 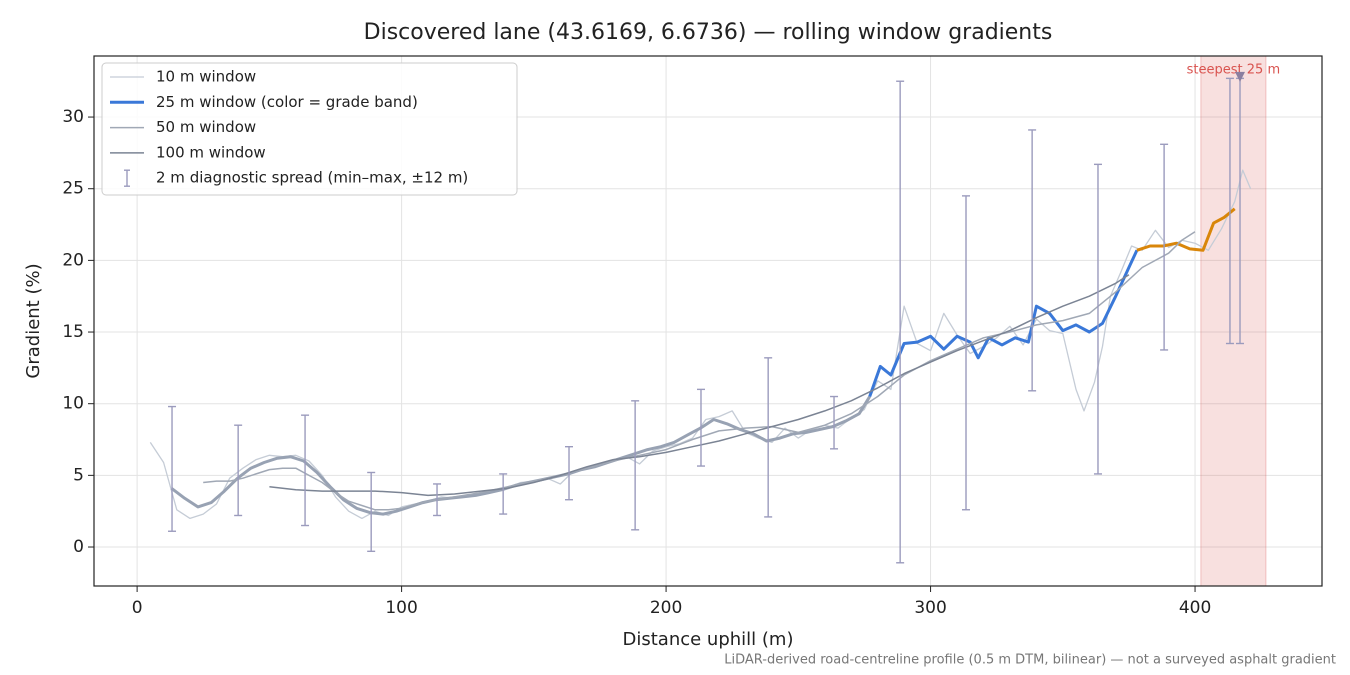 What do you see at coordinates (287, 102) in the screenshot?
I see `legend-label: 25 m window (color = grade band)` at bounding box center [287, 102].